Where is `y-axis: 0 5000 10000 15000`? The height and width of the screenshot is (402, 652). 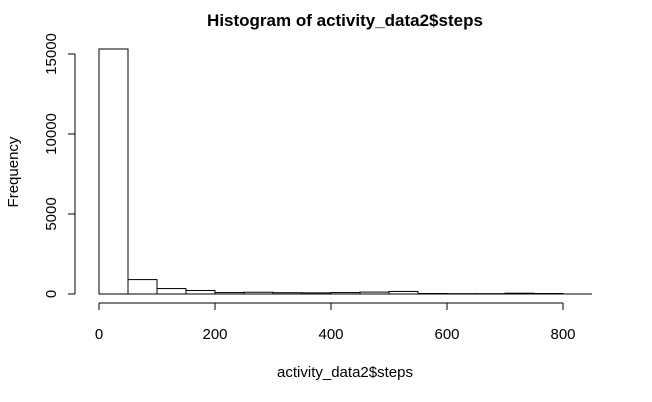
y-axis: 0 5000 10000 15000 is located at coordinates (59, 165).